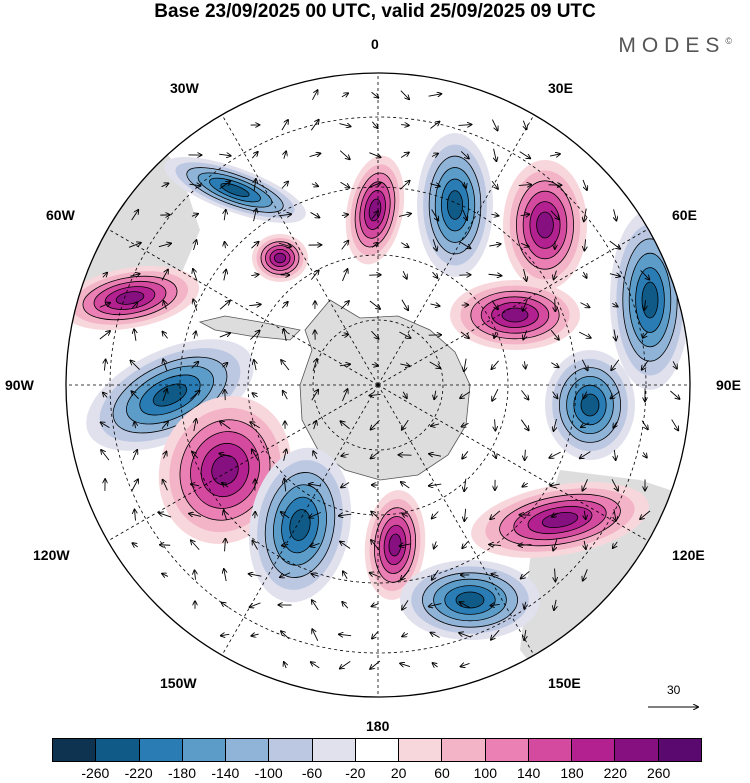  I want to click on colorbar-tick-label: 260, so click(658, 773).